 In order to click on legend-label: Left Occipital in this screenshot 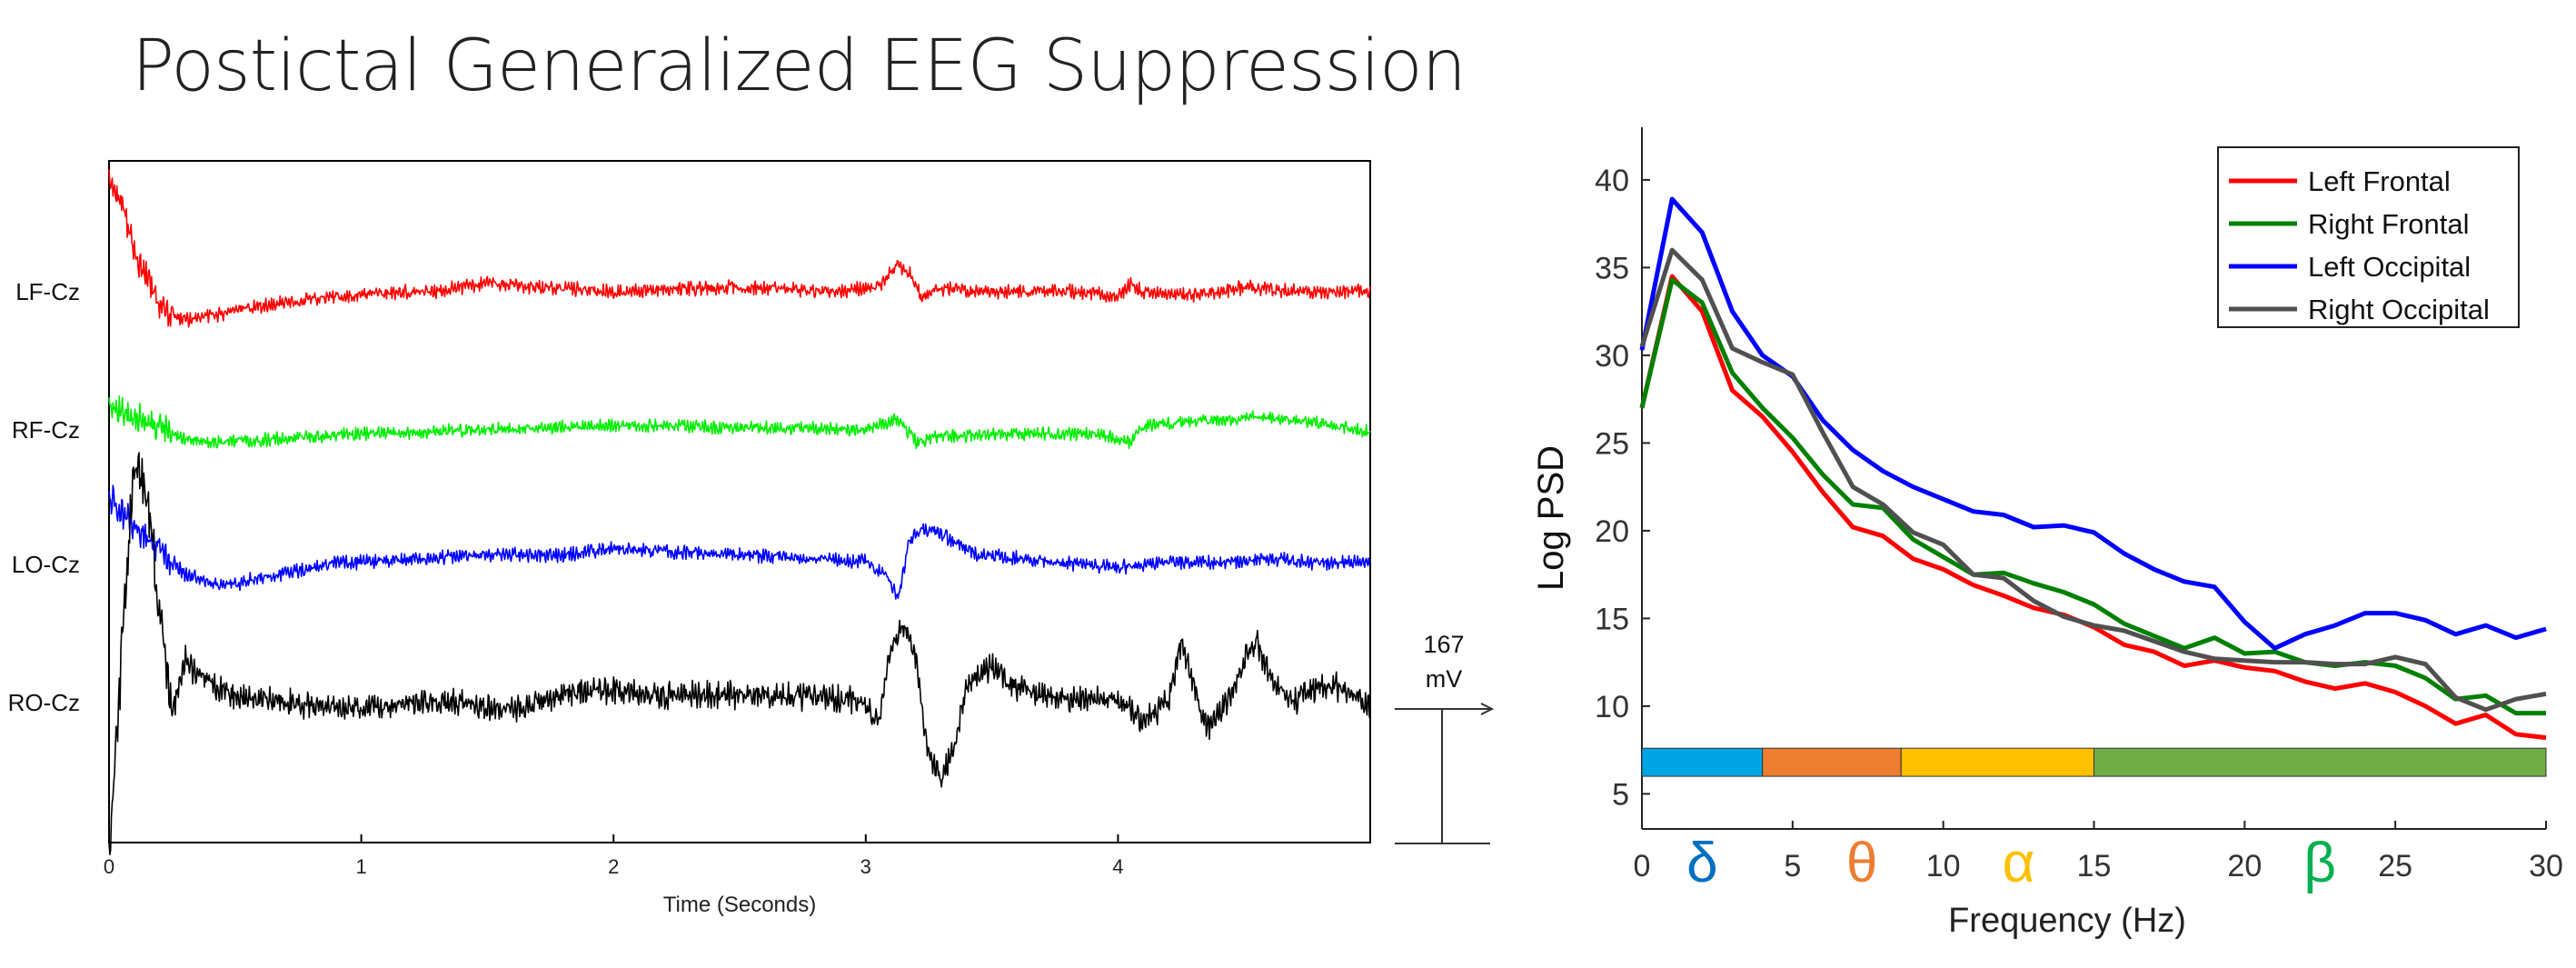, I will do `click(2389, 267)`.